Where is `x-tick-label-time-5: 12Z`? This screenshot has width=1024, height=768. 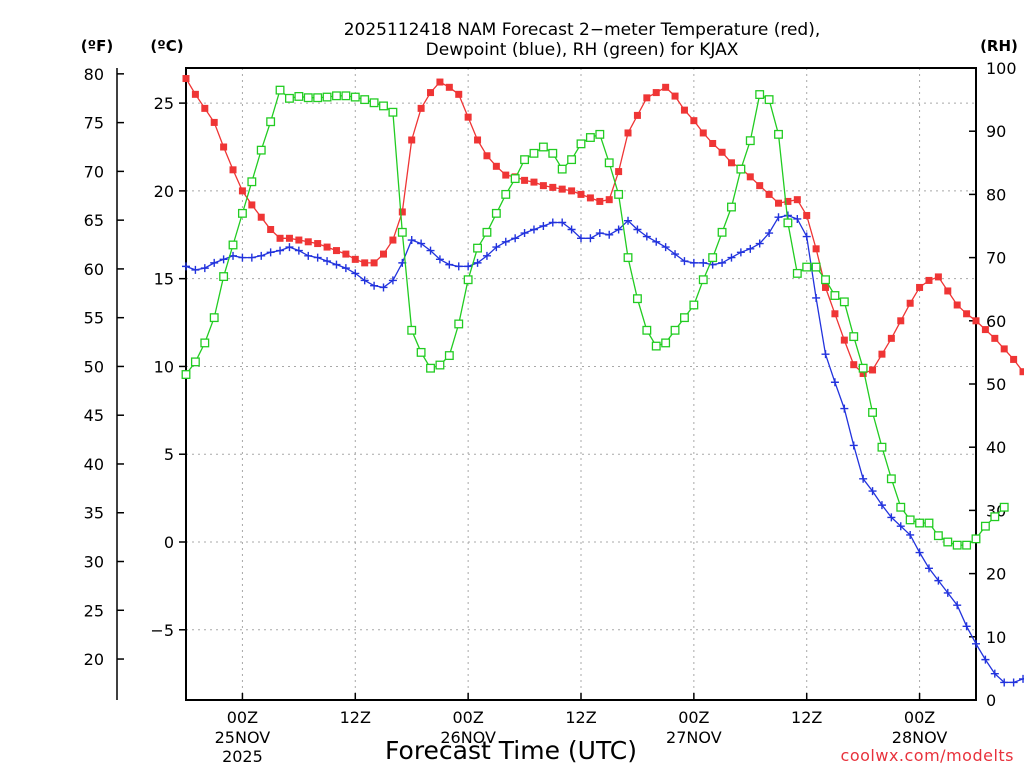
x-tick-label-time-5: 12Z is located at coordinates (806, 717).